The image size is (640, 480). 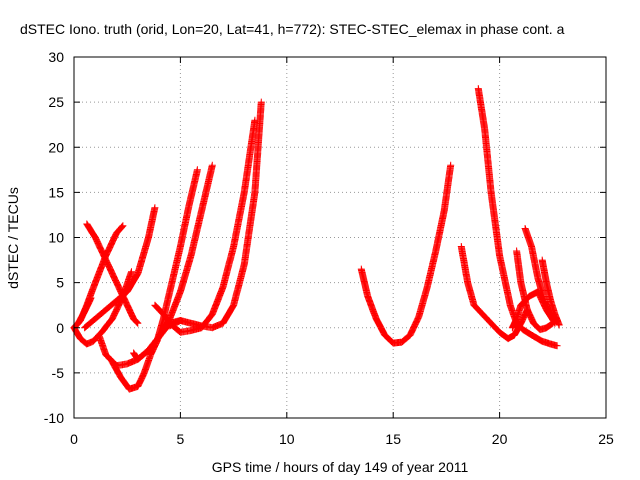 What do you see at coordinates (74, 439) in the screenshot?
I see `x-tick-label: 0` at bounding box center [74, 439].